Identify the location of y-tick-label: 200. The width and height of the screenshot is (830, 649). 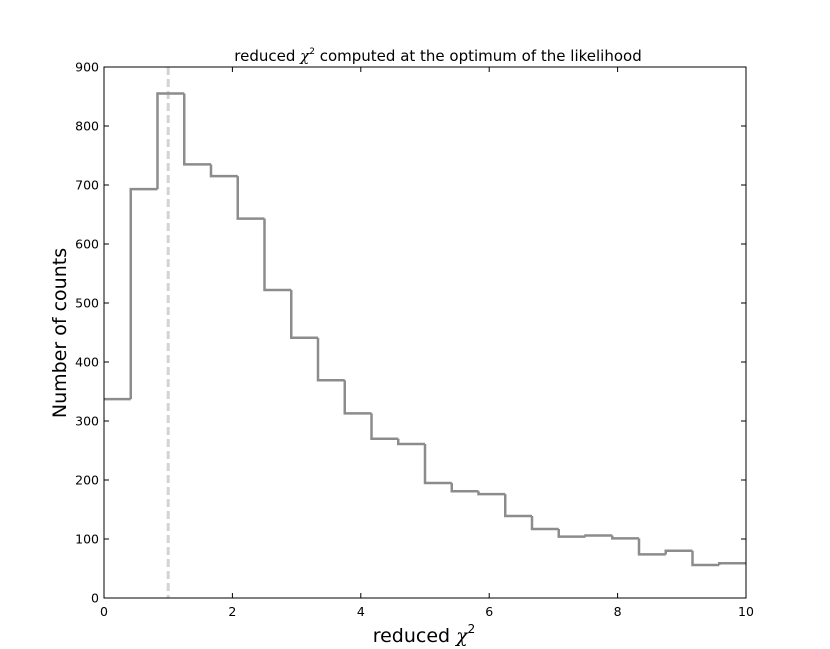
(87, 480).